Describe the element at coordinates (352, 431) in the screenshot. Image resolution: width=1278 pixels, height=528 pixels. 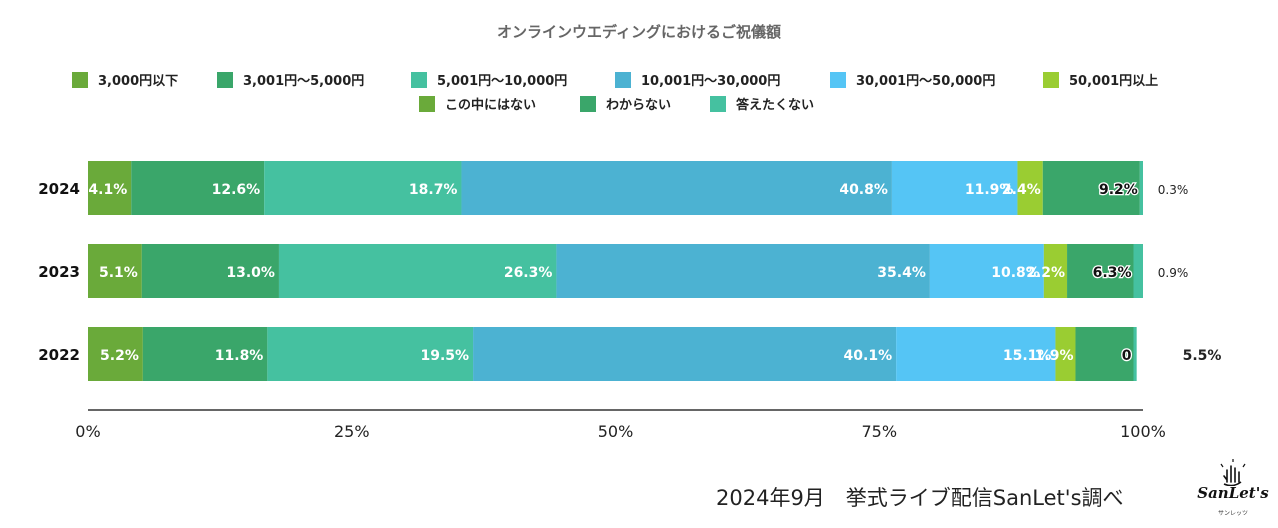
I see `x-tick-label: 25%` at that location.